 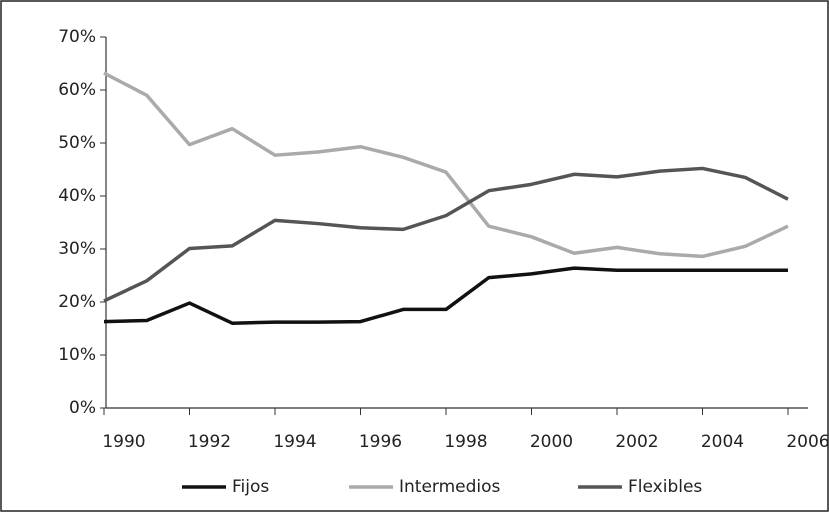 I want to click on y-tick-label: 70%, so click(x=77, y=37).